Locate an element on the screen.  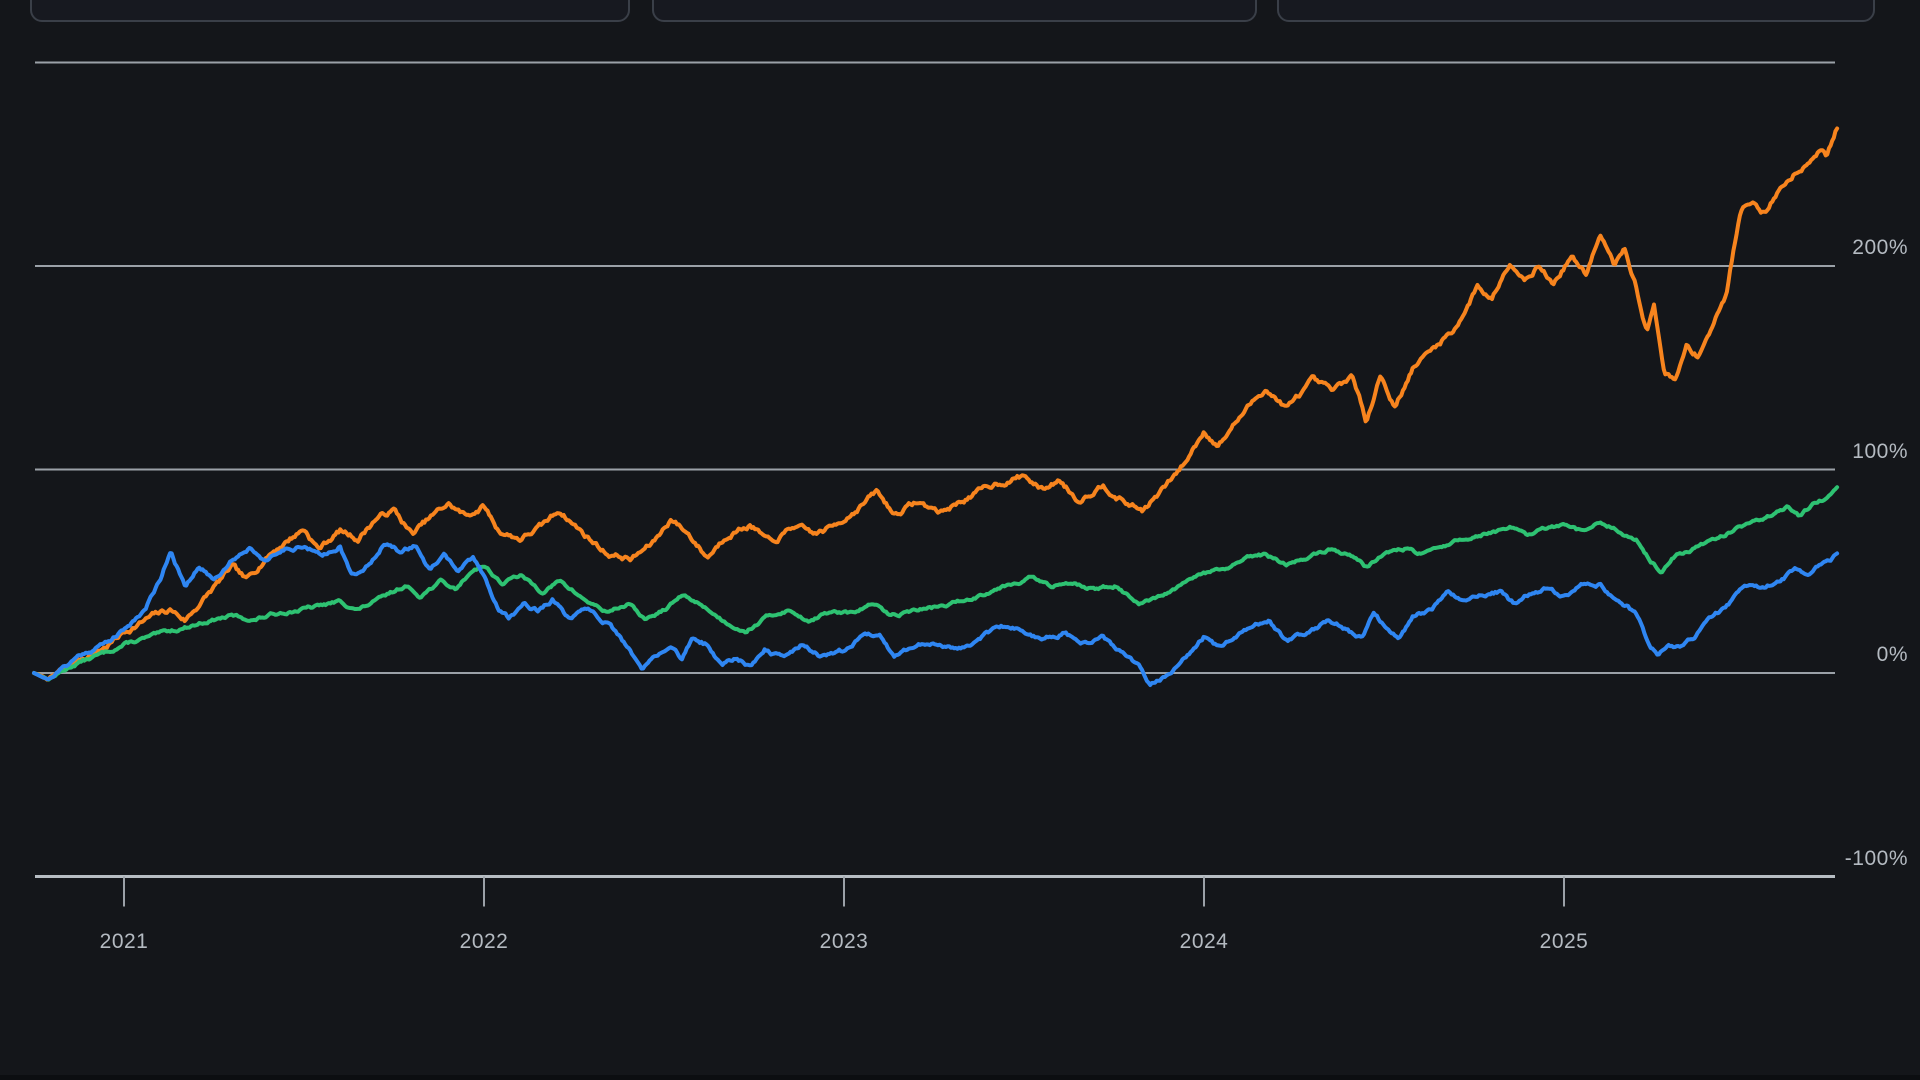
x-axis-label: 2024 is located at coordinates (1204, 941).